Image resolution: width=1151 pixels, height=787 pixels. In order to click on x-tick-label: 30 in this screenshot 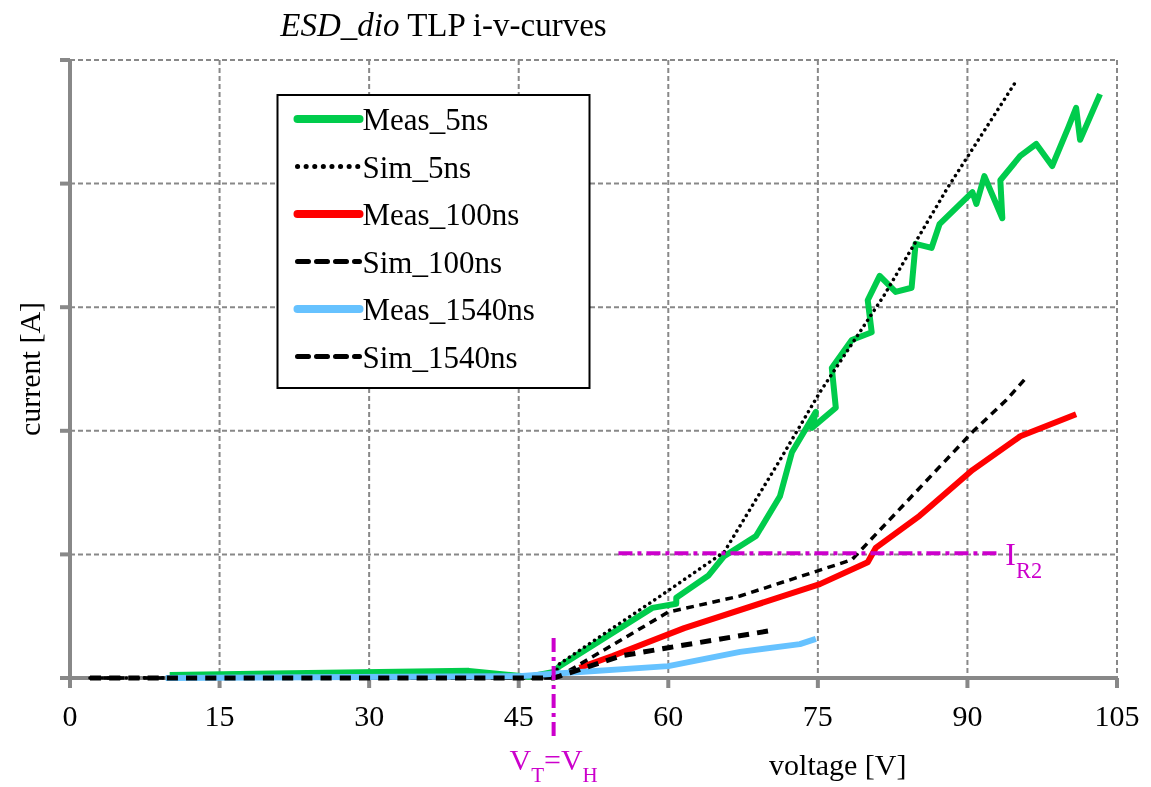, I will do `click(369, 715)`.